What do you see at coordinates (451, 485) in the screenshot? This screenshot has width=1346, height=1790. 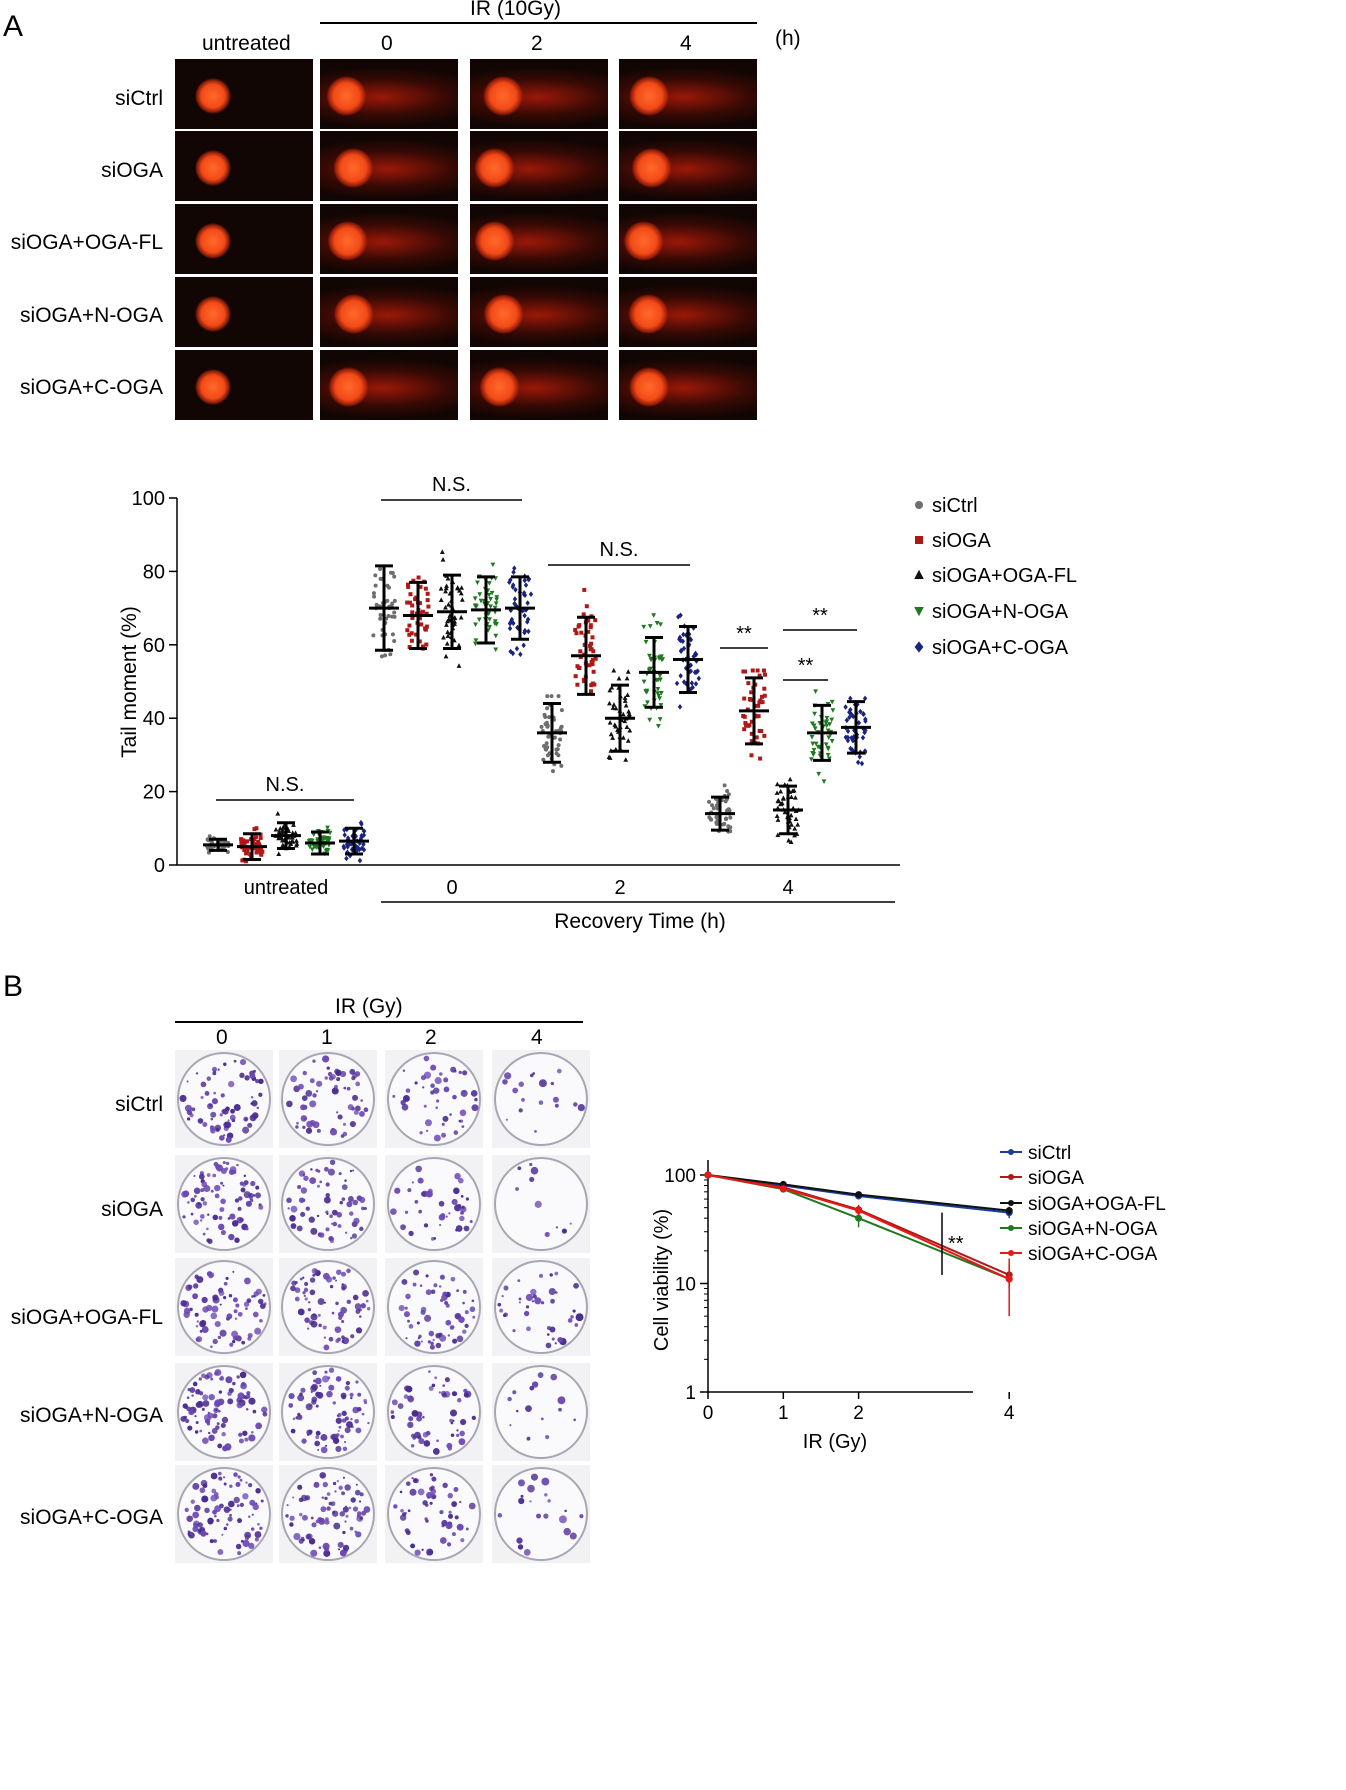 I see `significance-label: N.S.` at bounding box center [451, 485].